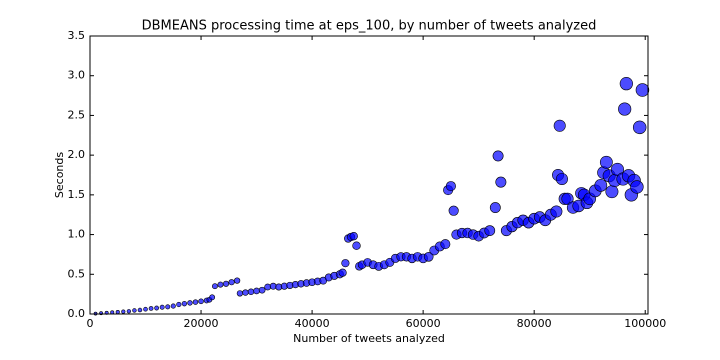  I want to click on y-tick-label: 2.5, so click(77, 114).